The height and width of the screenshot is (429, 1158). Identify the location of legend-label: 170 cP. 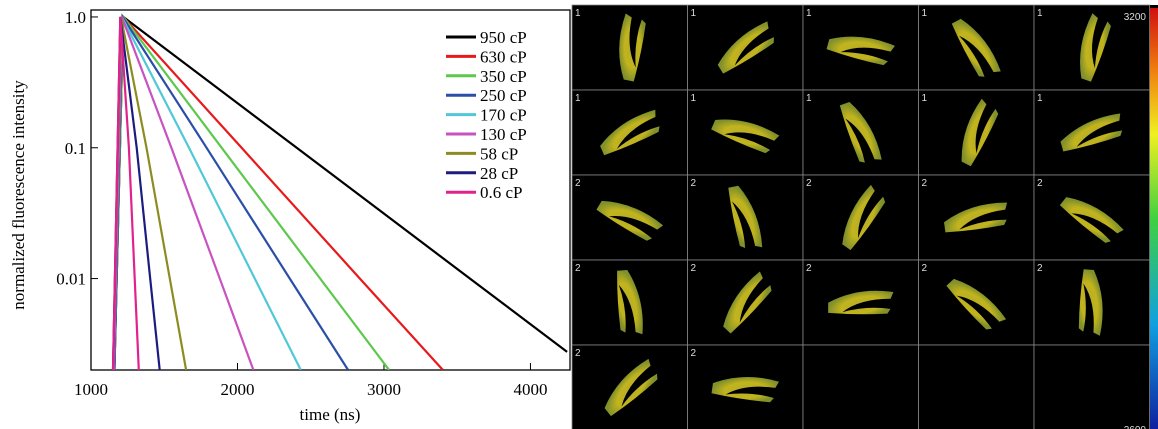
(503, 115).